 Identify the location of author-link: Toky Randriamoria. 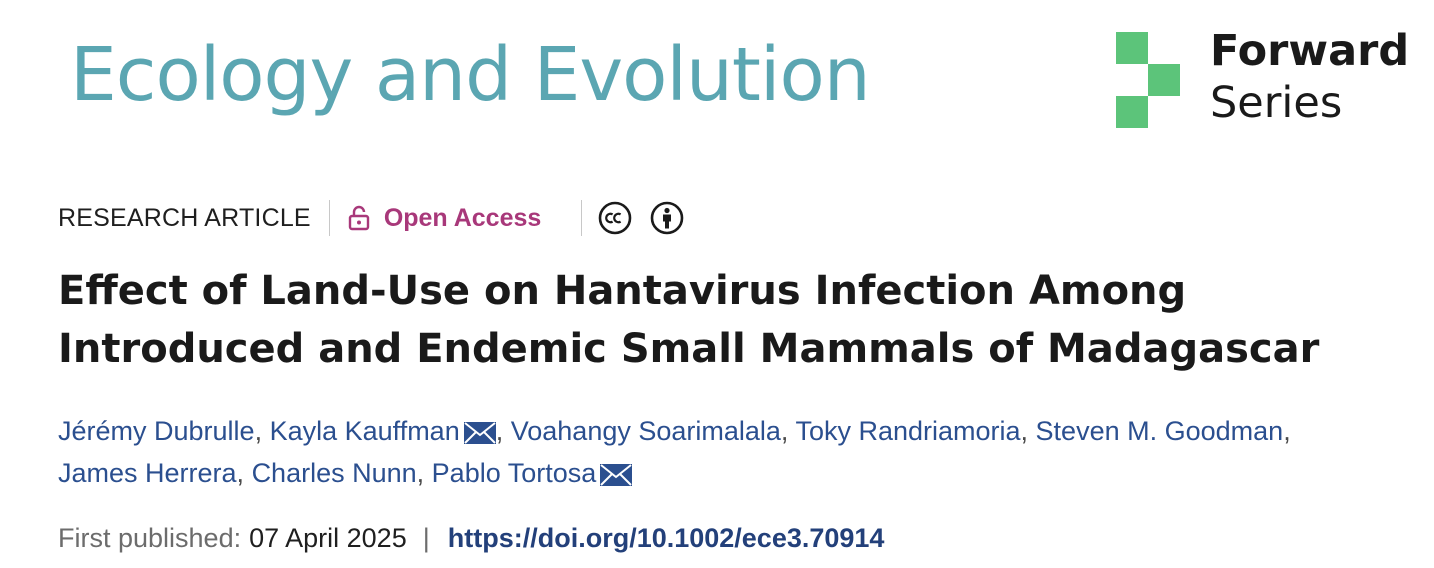
(908, 431).